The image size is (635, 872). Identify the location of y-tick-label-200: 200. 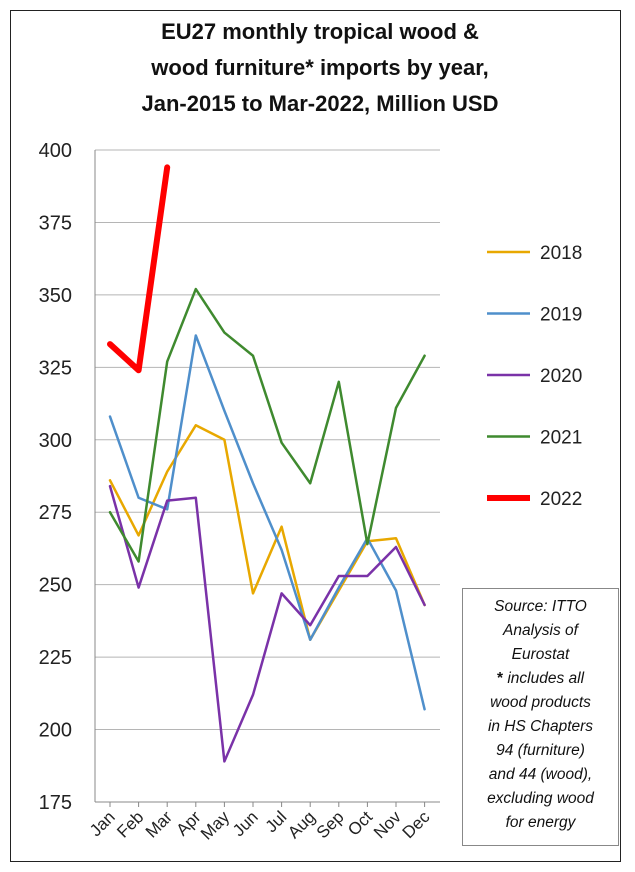
(55, 731).